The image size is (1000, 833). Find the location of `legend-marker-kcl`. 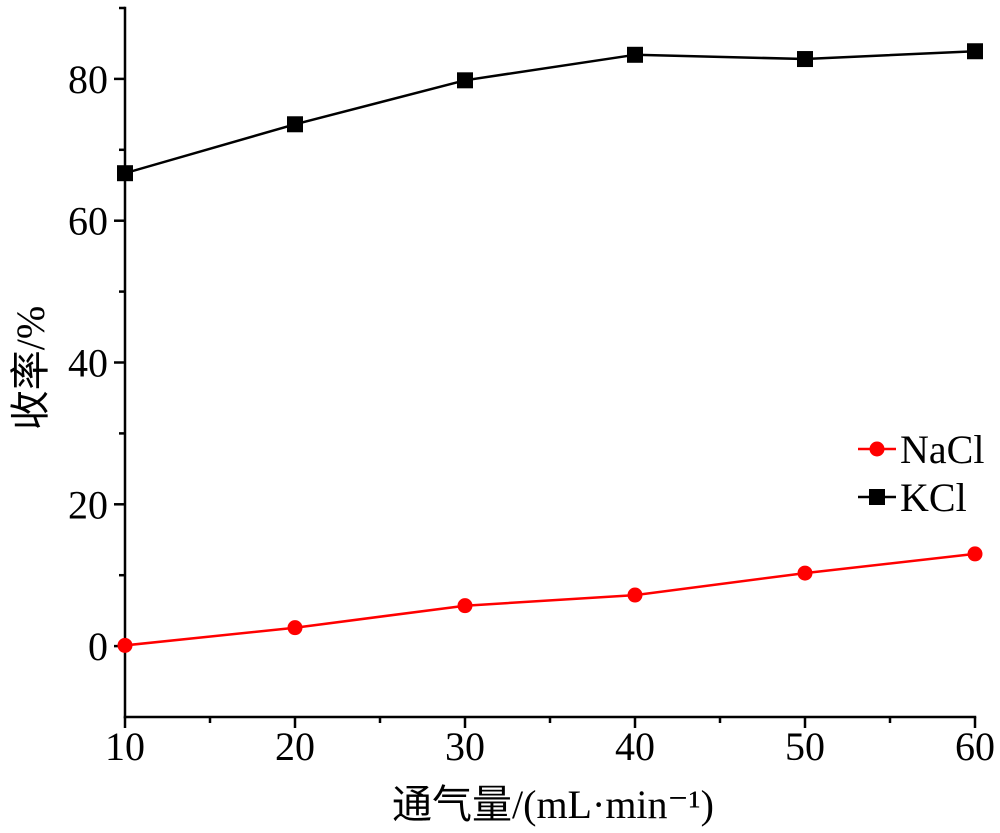

legend-marker-kcl is located at coordinates (877, 497).